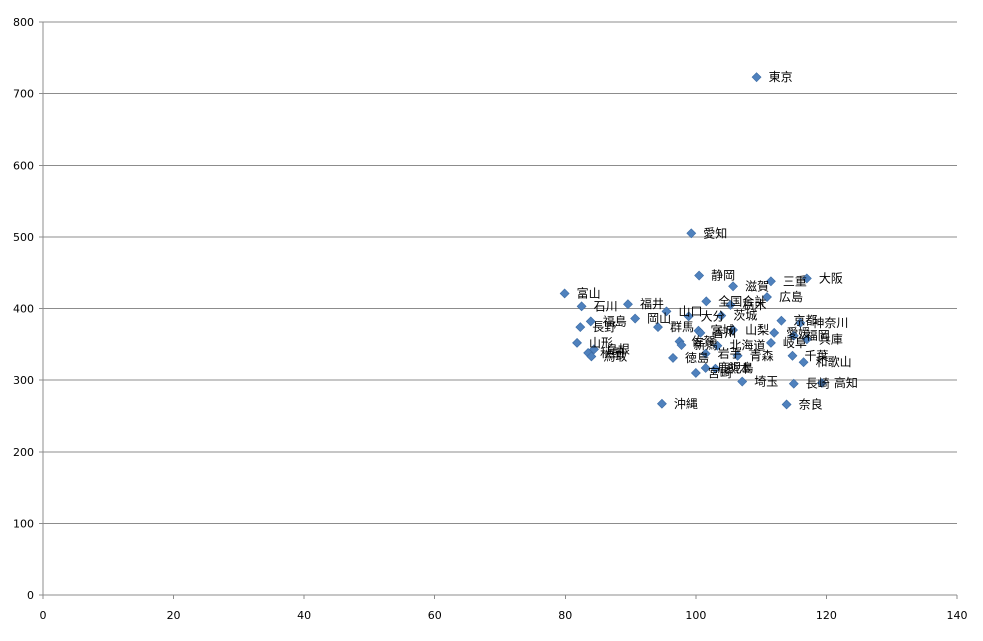  Describe the element at coordinates (435, 615) in the screenshot. I see `x-tick-label: 60` at that location.